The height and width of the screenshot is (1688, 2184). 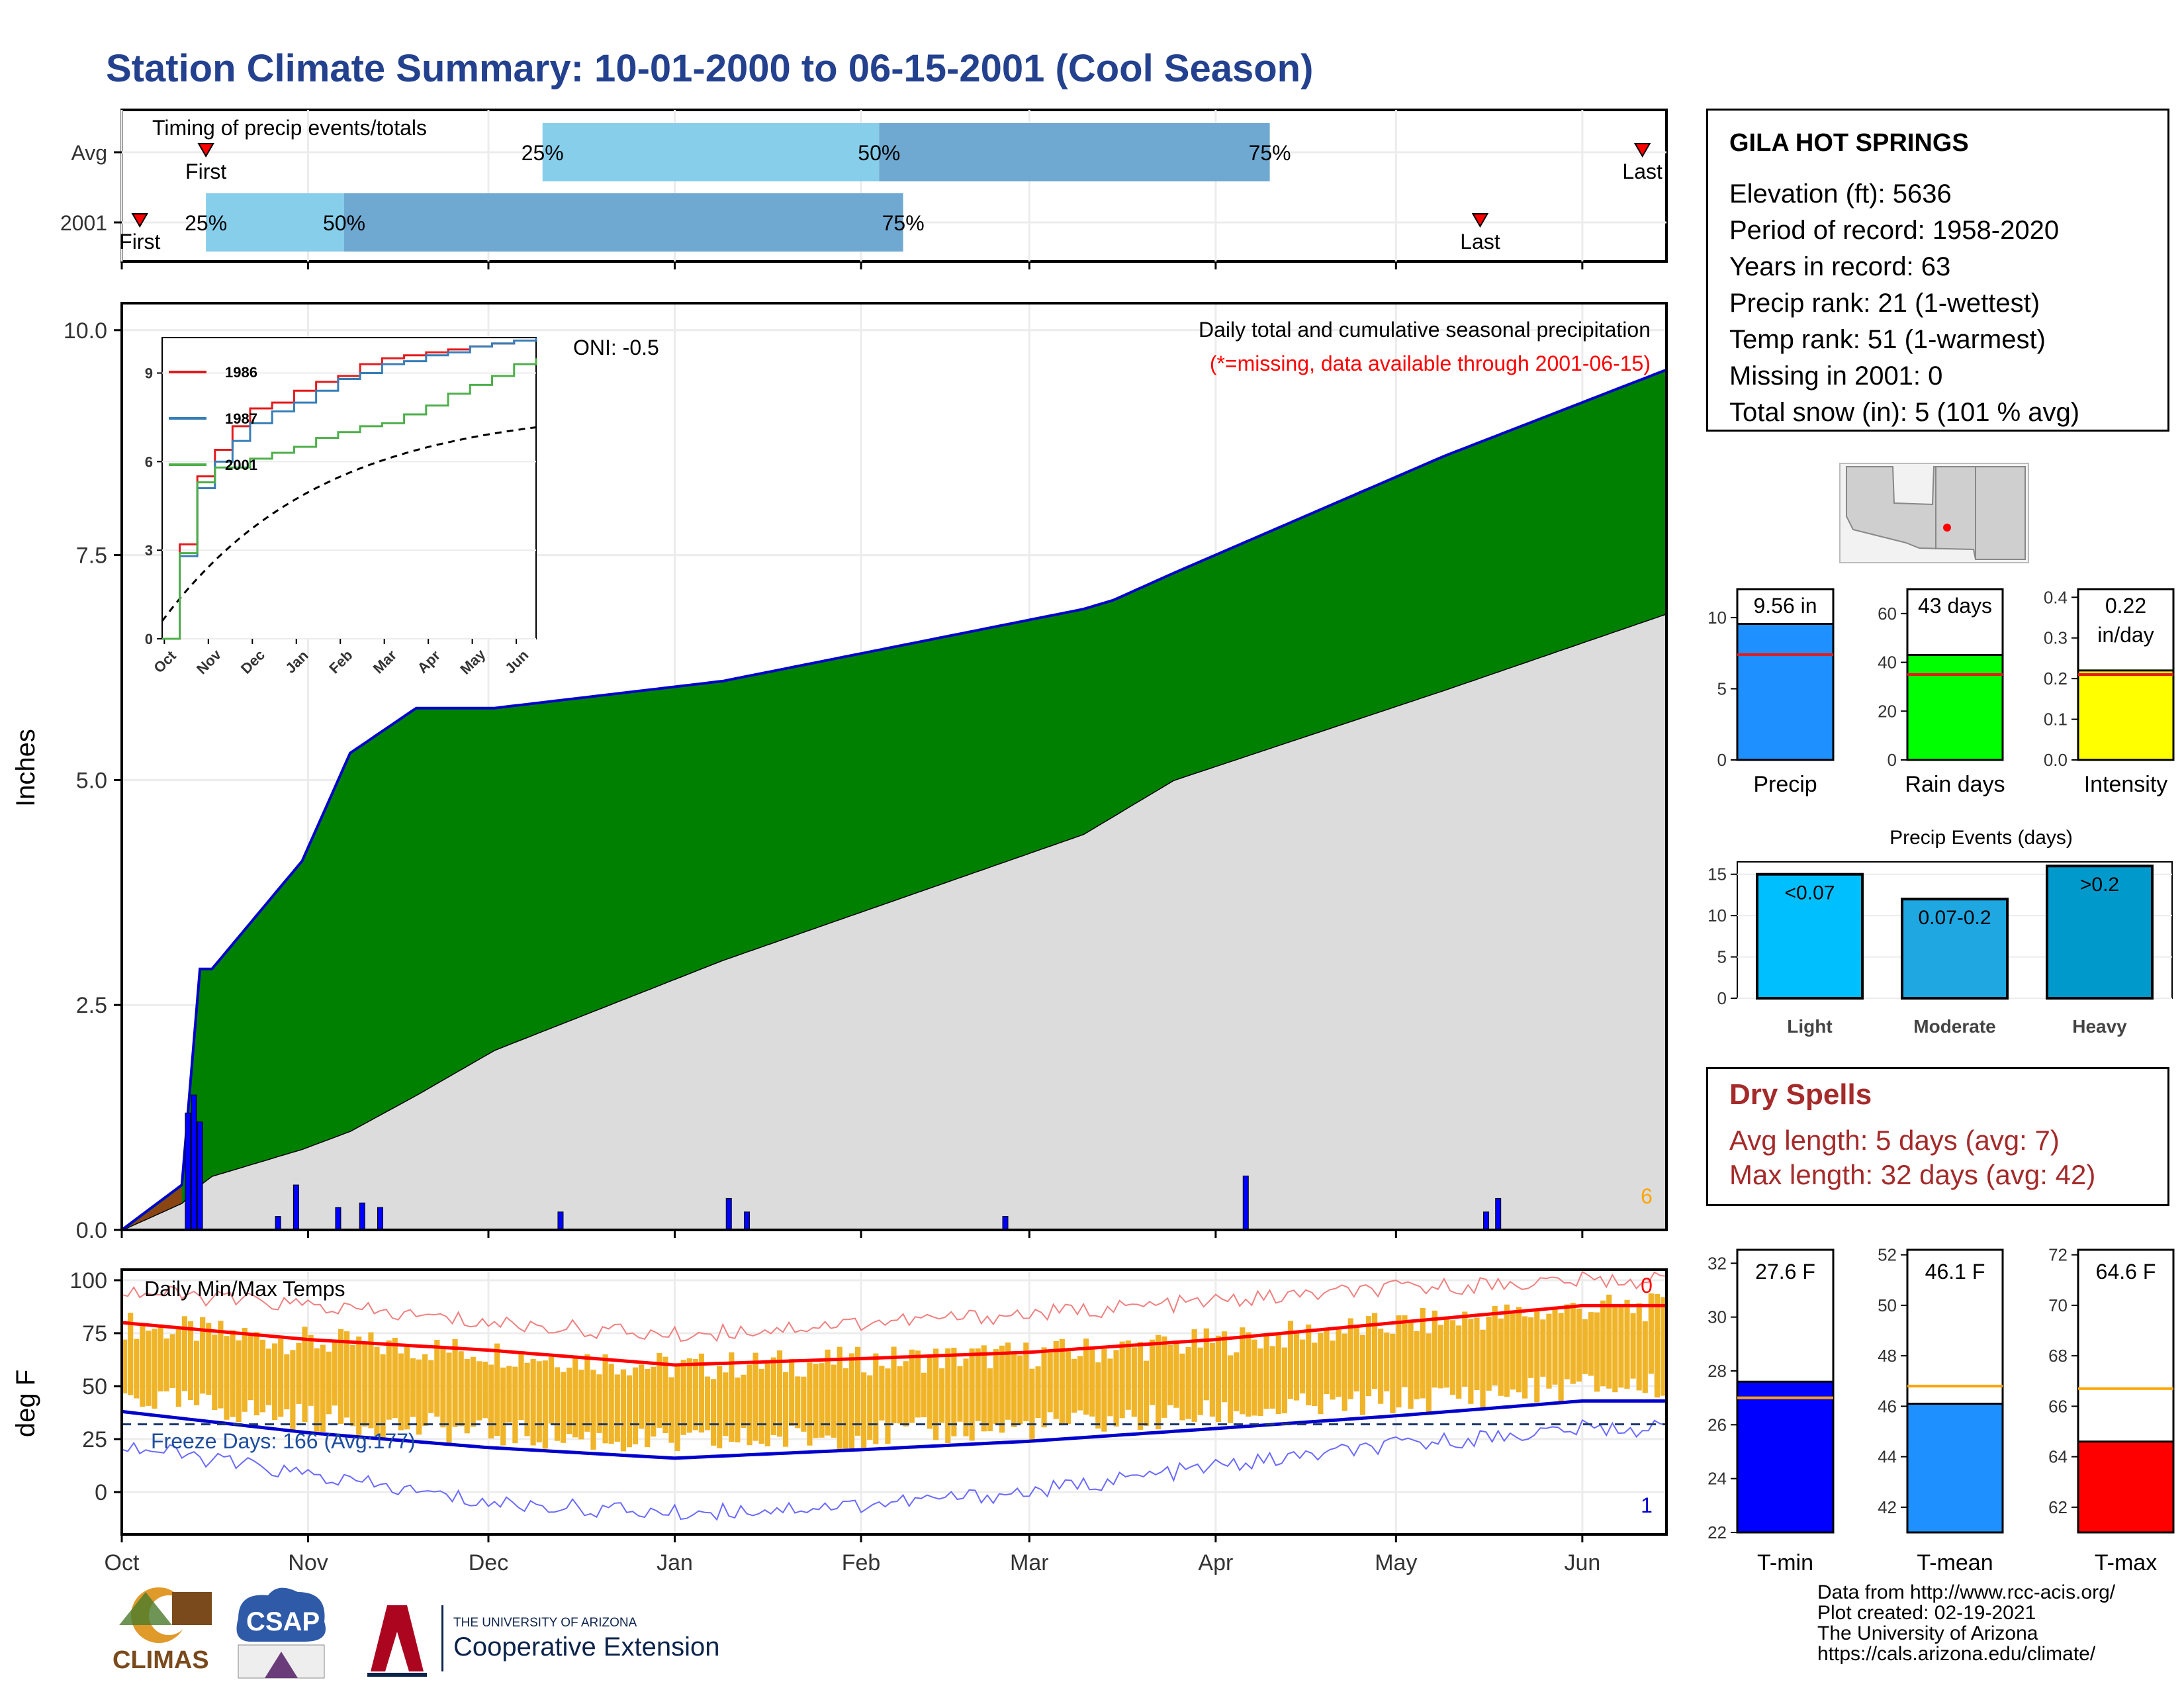 I want to click on events-bar-label: Moderate, so click(x=1954, y=1026).